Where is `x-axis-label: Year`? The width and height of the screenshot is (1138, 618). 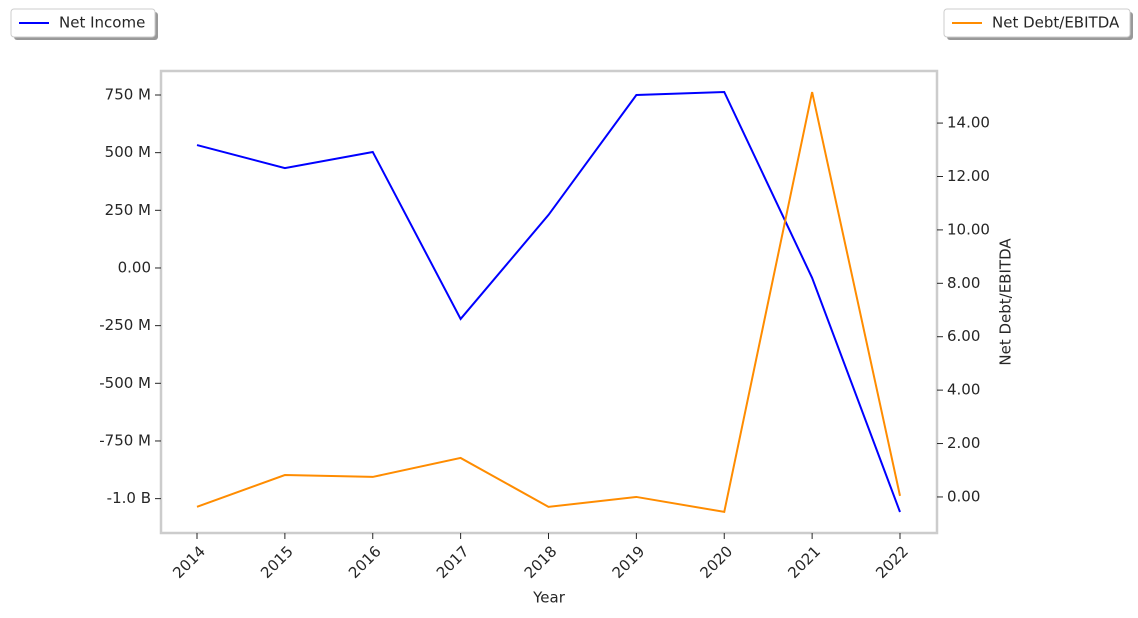 x-axis-label: Year is located at coordinates (549, 598).